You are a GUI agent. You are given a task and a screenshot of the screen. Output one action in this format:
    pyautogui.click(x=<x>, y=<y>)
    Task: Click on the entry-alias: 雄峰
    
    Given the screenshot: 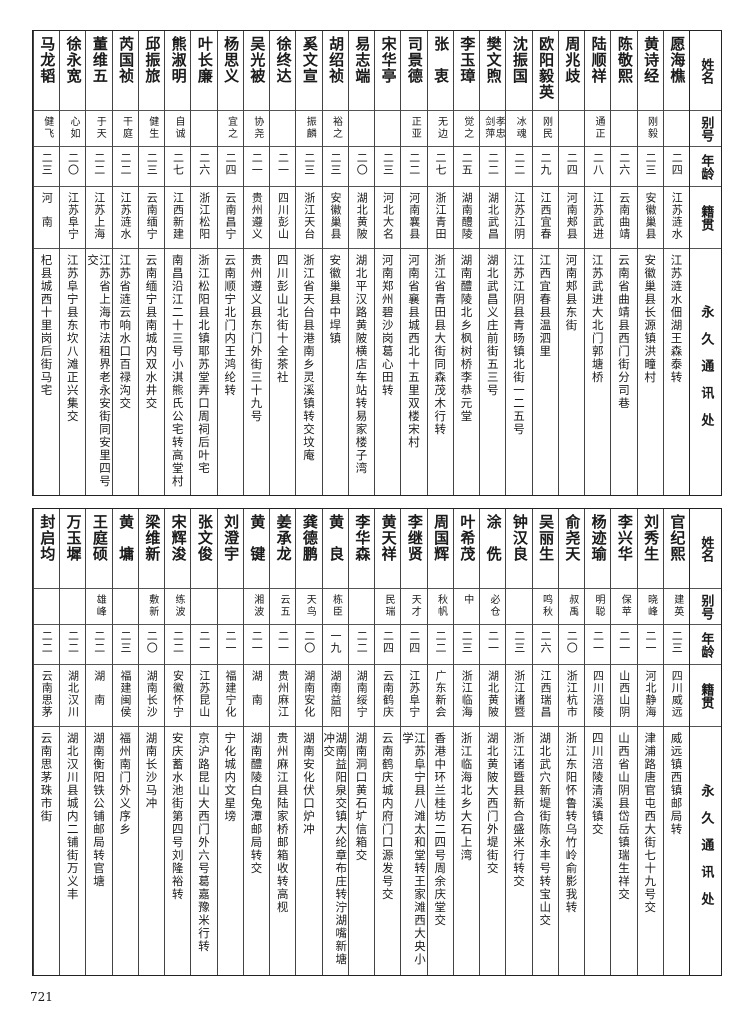 What is the action you would take?
    pyautogui.click(x=99, y=607)
    